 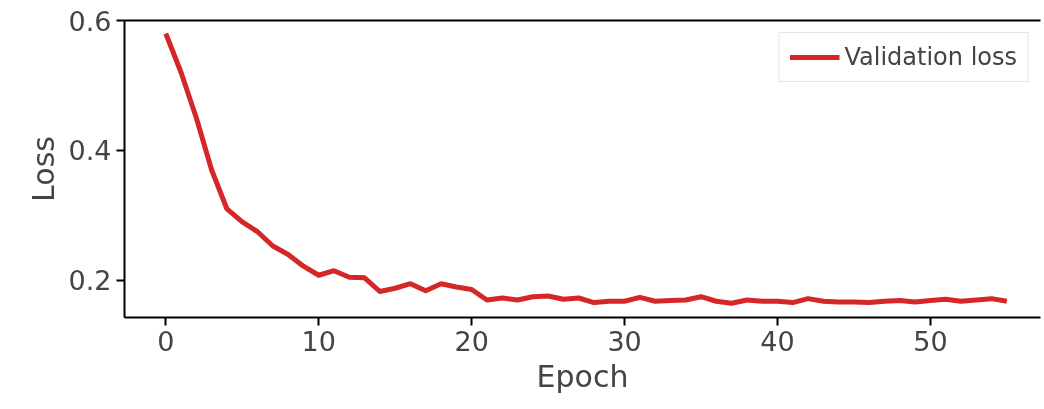 What do you see at coordinates (90, 281) in the screenshot?
I see `y-tick-label: 0.2` at bounding box center [90, 281].